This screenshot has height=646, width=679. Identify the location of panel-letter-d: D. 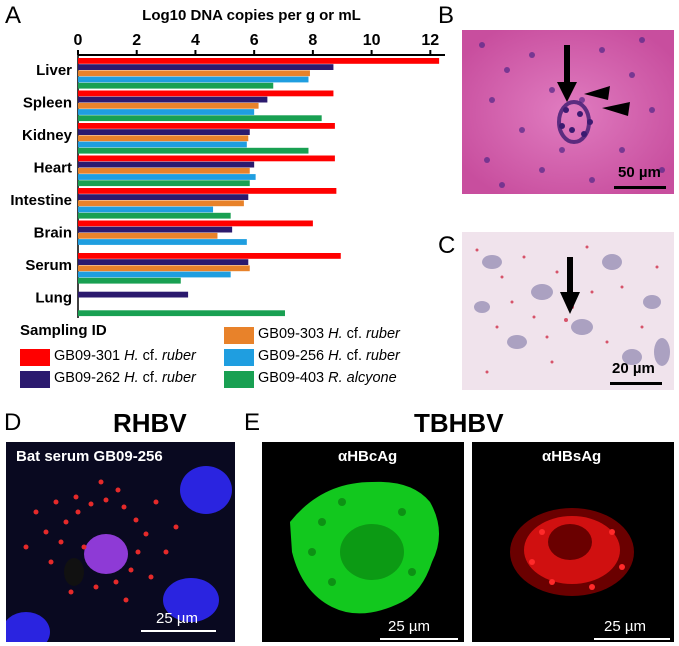
(13, 422).